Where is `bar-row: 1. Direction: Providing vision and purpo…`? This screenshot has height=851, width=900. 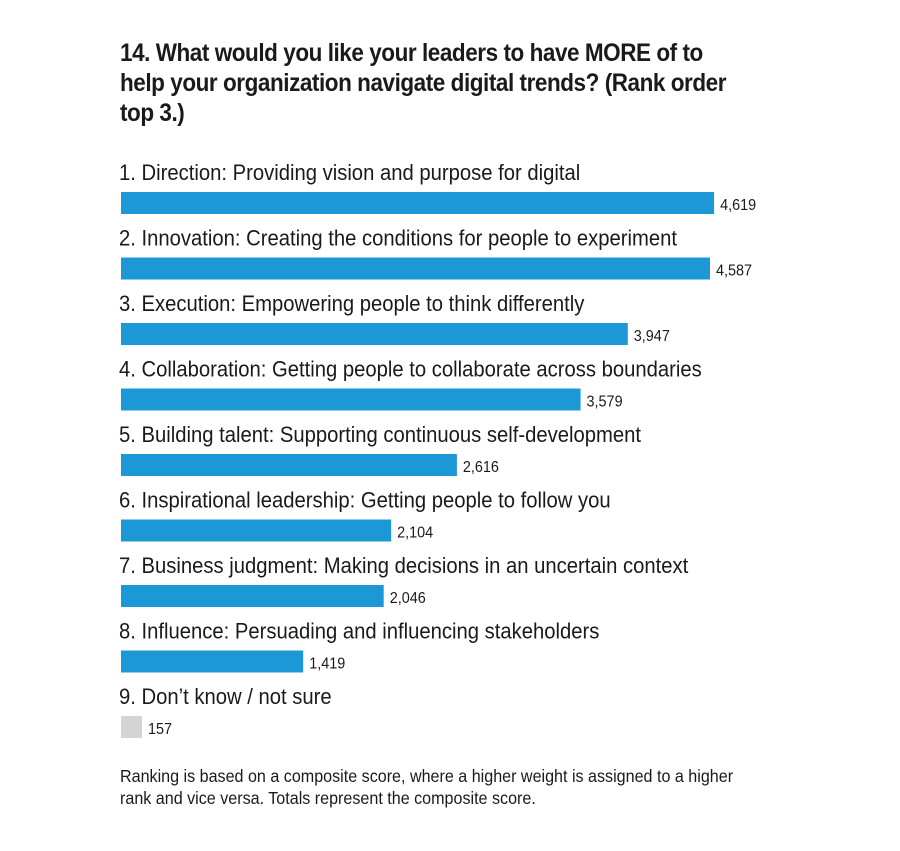 bar-row: 1. Direction: Providing vision and purpo… is located at coordinates (437, 187).